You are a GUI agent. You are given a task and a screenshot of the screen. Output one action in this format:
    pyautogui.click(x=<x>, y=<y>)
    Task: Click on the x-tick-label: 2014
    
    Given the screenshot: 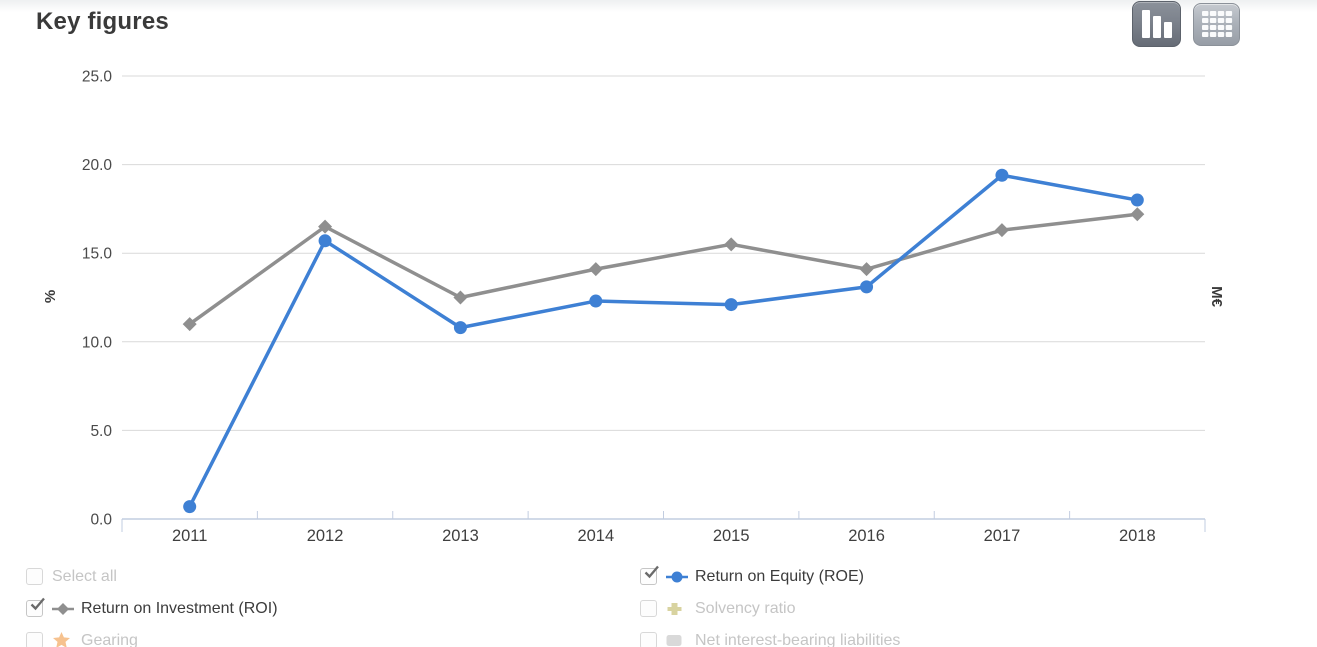 What is the action you would take?
    pyautogui.click(x=595, y=536)
    